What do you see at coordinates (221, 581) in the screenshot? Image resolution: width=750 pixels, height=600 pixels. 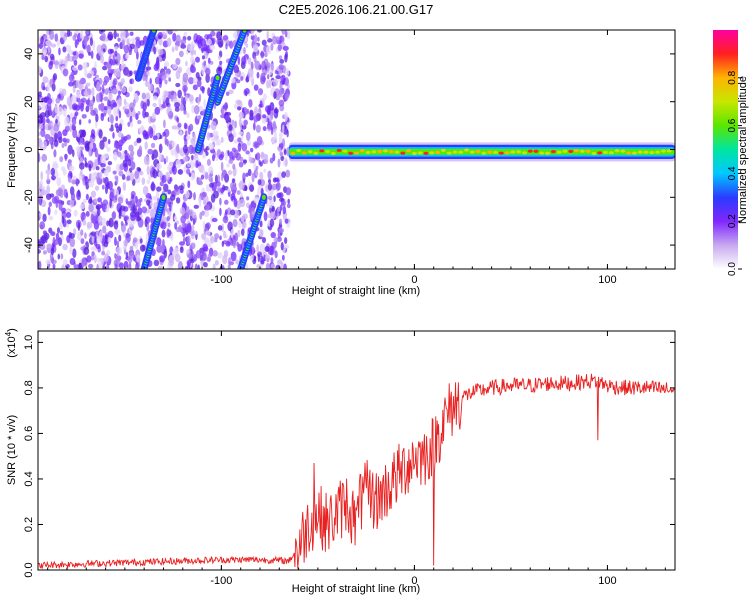 I see `snr-xtick-label: -100` at bounding box center [221, 581].